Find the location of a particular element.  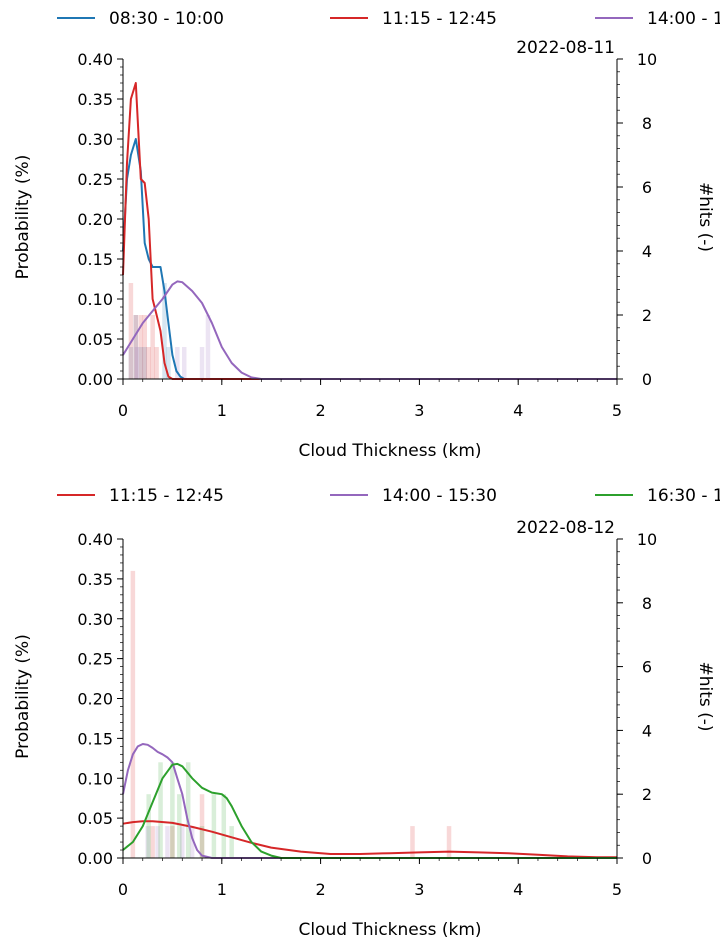

date-label: 2022-08-12 is located at coordinates (565, 528).